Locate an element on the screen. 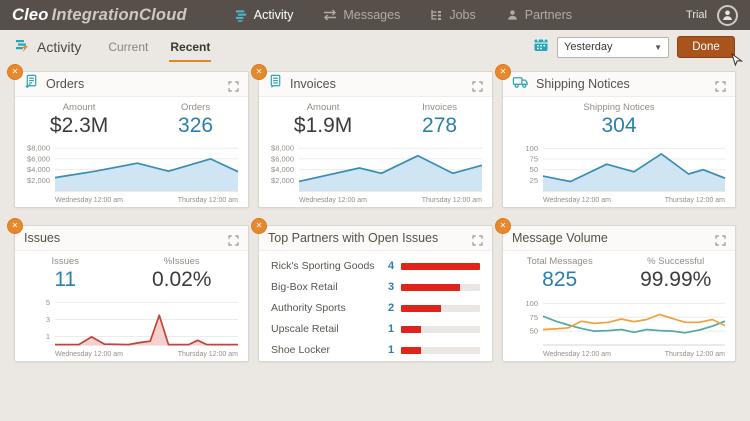 The height and width of the screenshot is (421, 750). nav-label: Messages is located at coordinates (372, 15).